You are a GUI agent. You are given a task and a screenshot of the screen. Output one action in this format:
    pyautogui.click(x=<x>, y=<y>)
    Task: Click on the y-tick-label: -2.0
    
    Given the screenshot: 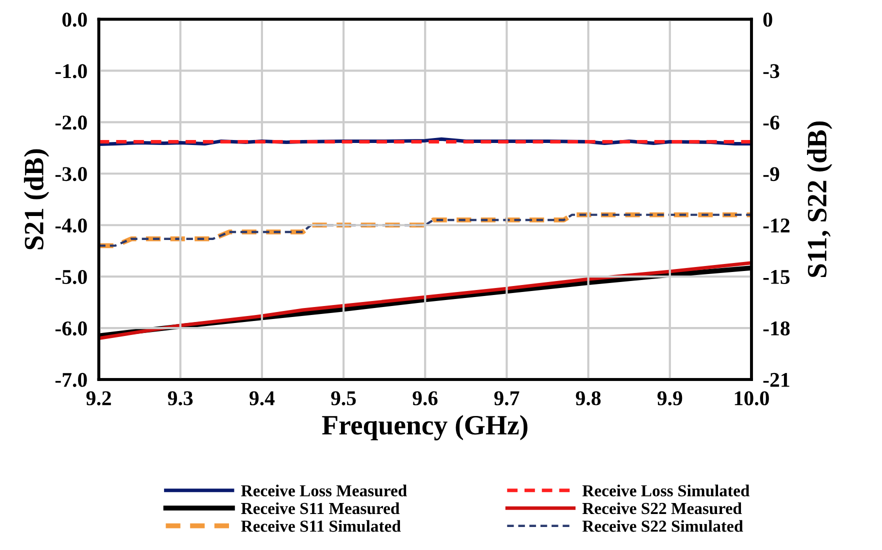 What is the action you would take?
    pyautogui.click(x=71, y=123)
    